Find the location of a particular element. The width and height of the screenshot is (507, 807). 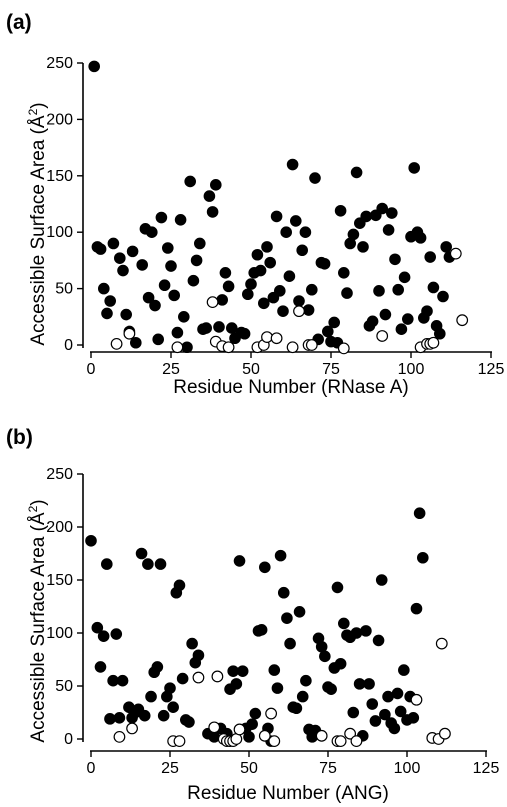

x-tick-label-a: 50 is located at coordinates (251, 369).